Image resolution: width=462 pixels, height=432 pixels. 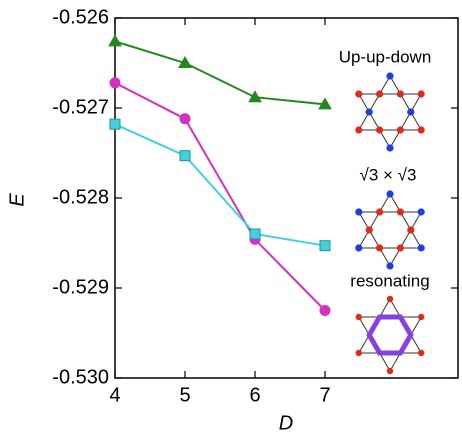 I want to click on y-tick-label: -0.530, so click(x=80, y=377).